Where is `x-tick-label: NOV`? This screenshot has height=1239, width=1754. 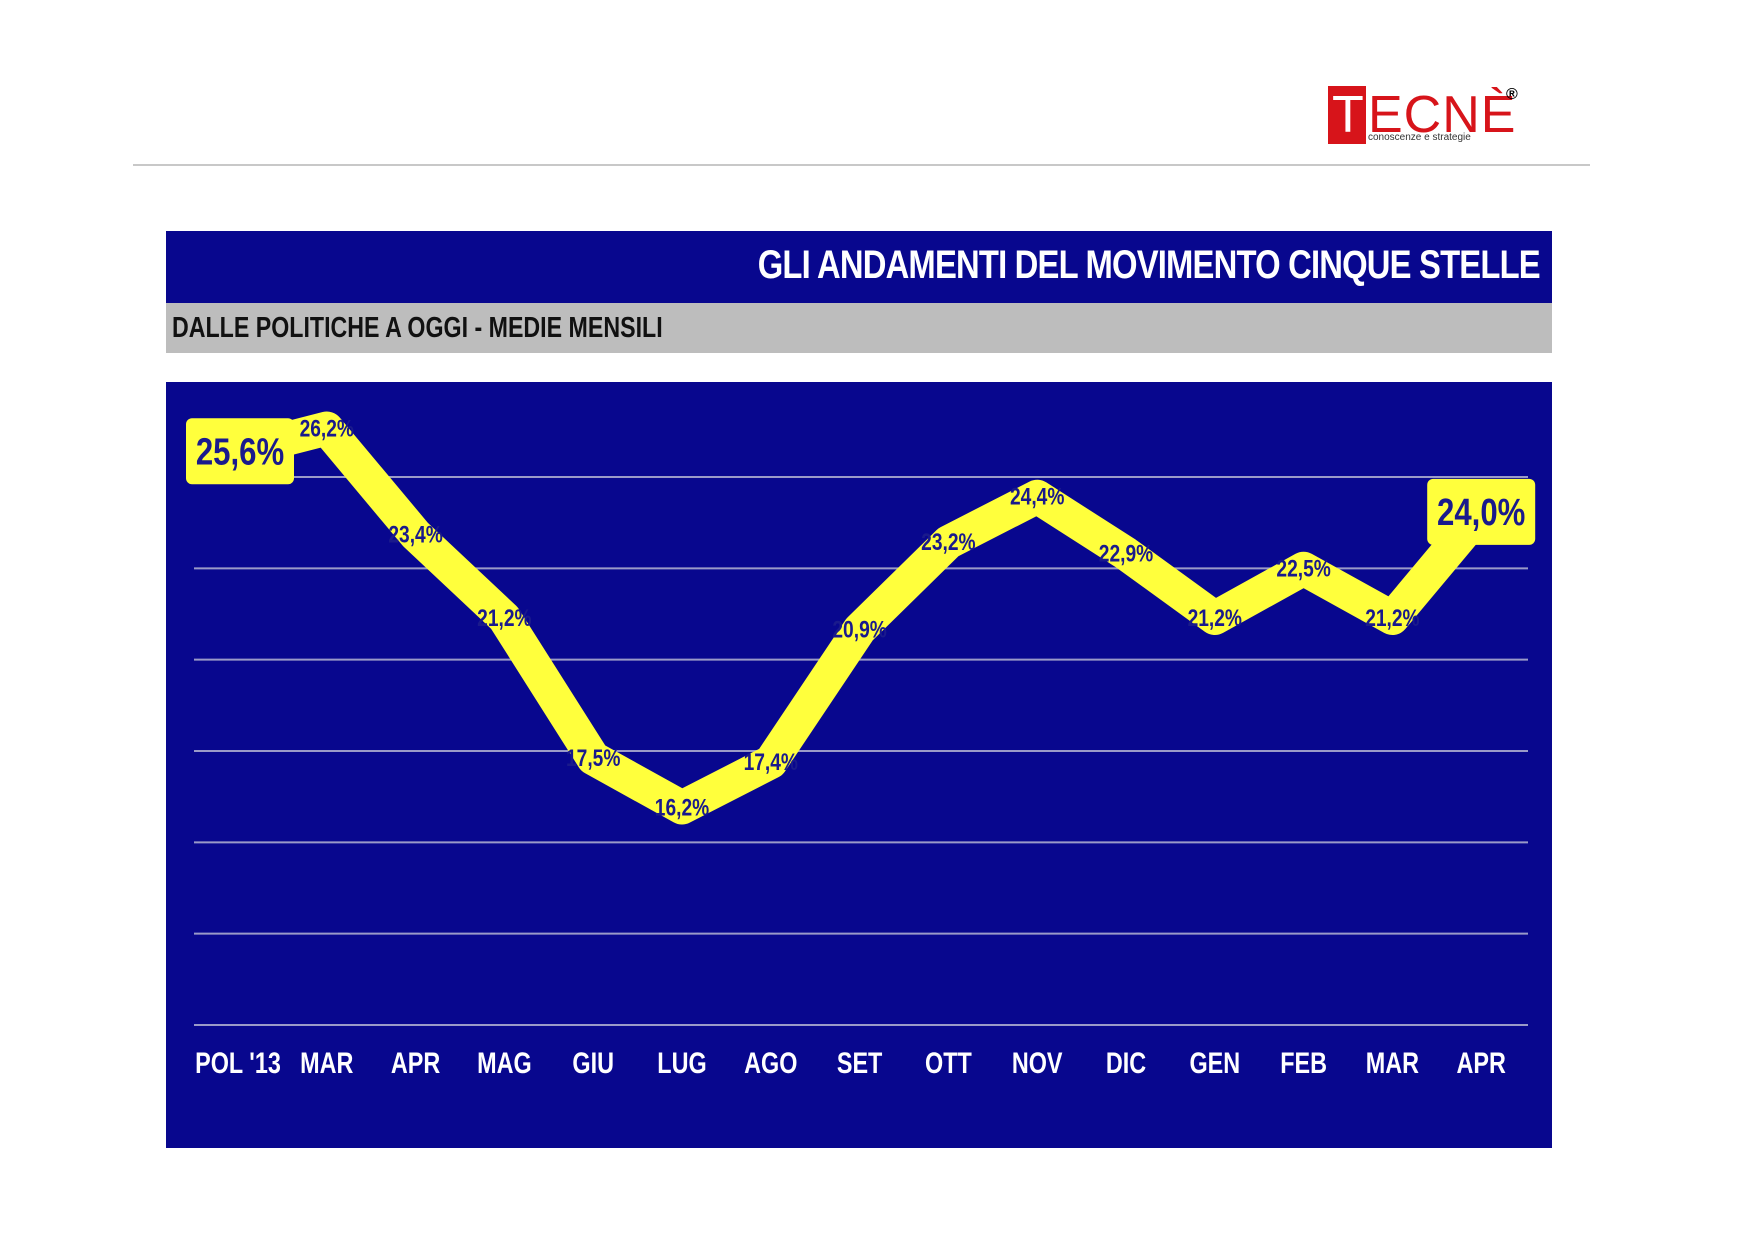
x-tick-label: NOV is located at coordinates (1037, 1062).